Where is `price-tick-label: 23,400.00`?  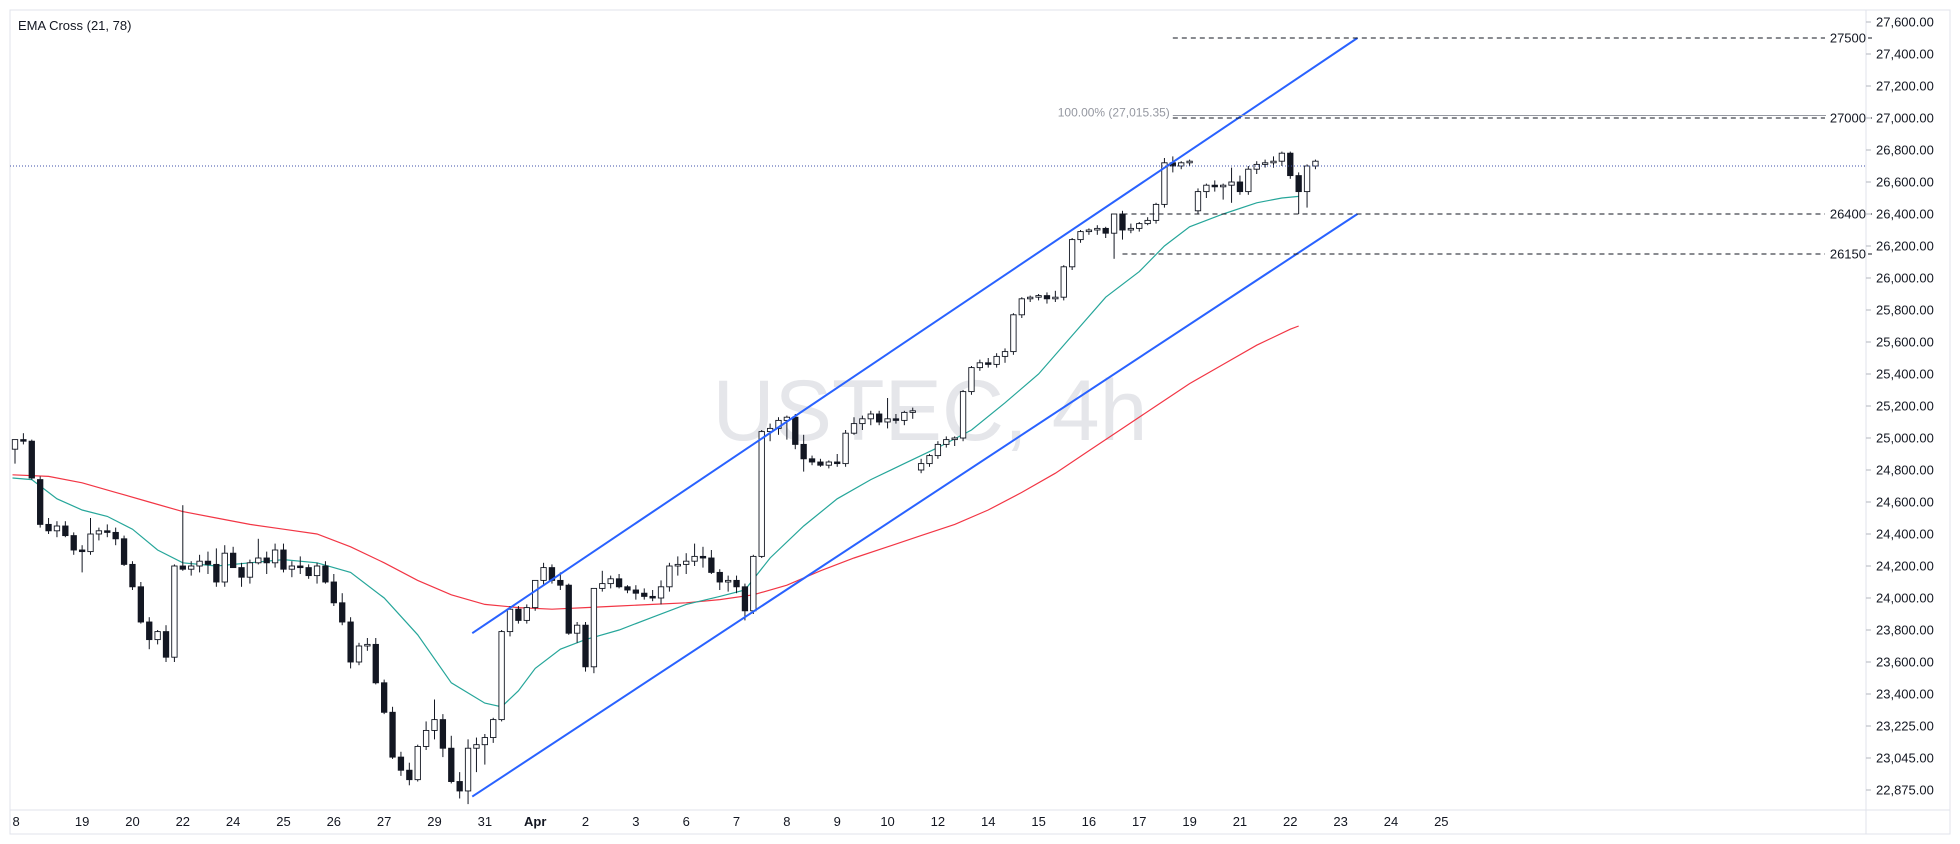
price-tick-label: 23,400.00 is located at coordinates (1905, 694).